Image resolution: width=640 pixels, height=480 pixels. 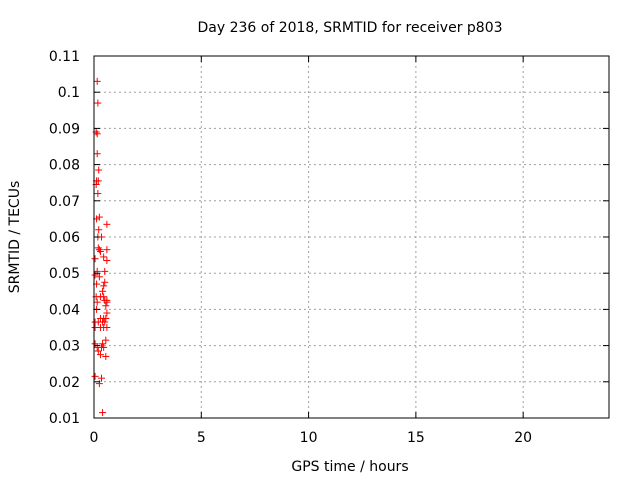 I want to click on y-tick-label: 0.1, so click(x=69, y=93).